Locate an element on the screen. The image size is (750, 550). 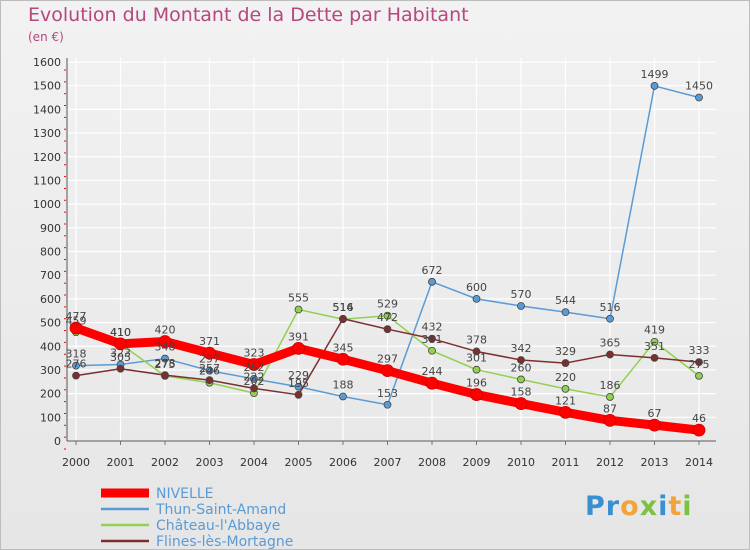
data-label: 301 is located at coordinates (476, 358).